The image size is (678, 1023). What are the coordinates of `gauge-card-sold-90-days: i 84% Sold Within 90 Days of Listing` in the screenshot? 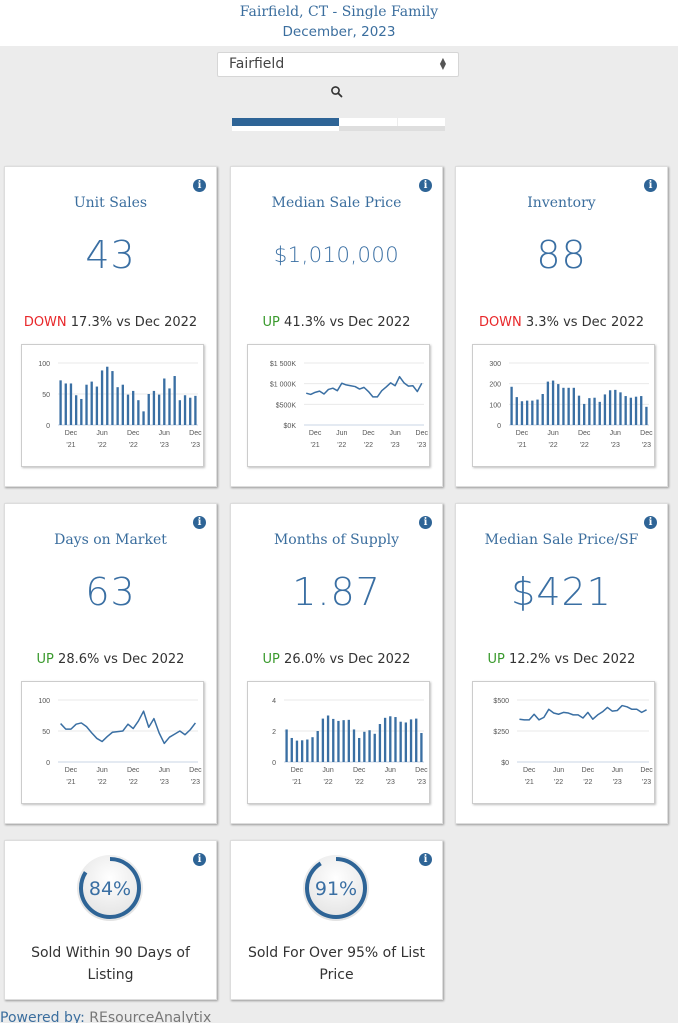 It's located at (110, 920).